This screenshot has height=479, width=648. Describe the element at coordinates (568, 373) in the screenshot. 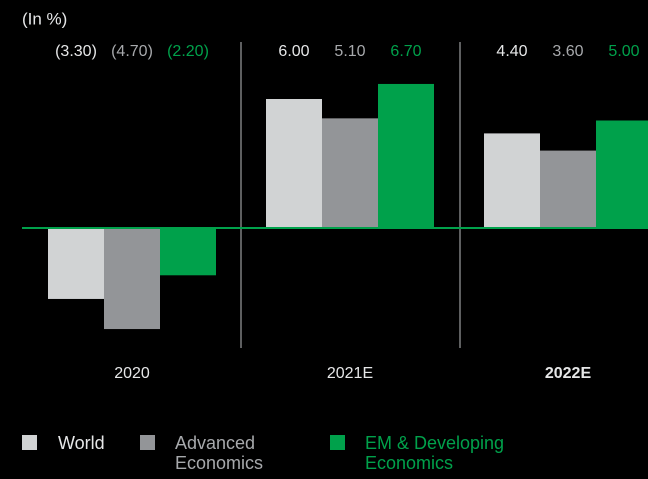

I see `x-tick-label: 2022E` at that location.